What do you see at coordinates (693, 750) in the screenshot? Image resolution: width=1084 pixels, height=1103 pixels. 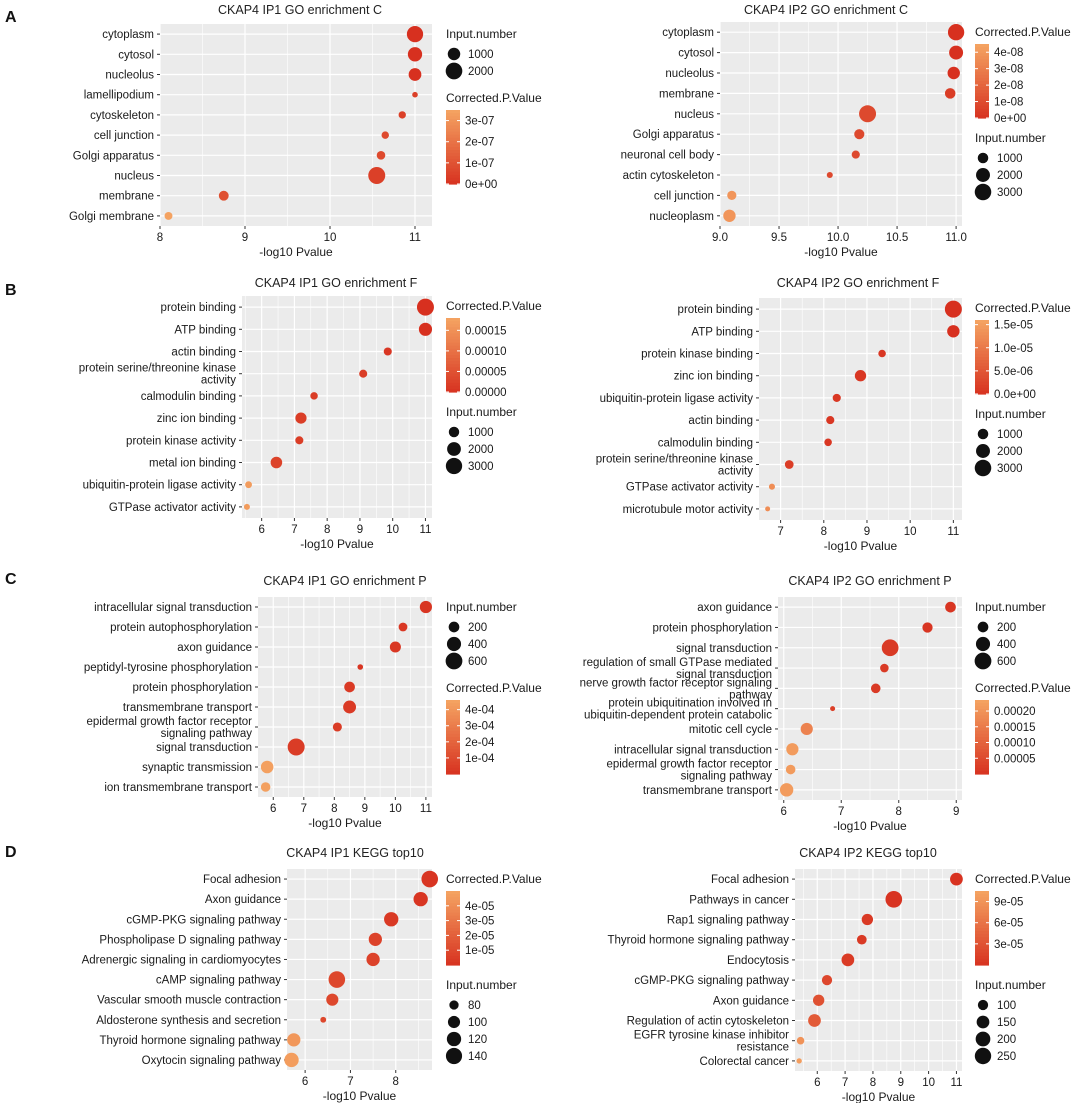 I see `y-tick-line: intracellular signal transduction` at bounding box center [693, 750].